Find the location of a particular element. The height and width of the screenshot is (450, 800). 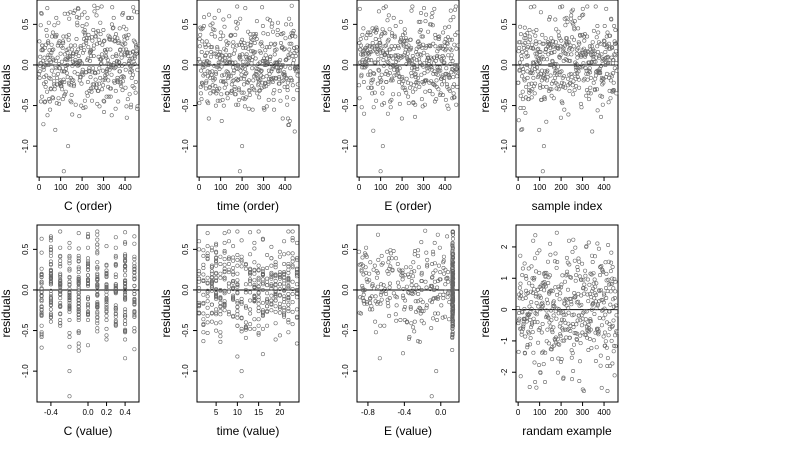

y-tick-label: -0.5 is located at coordinates (25, 105).